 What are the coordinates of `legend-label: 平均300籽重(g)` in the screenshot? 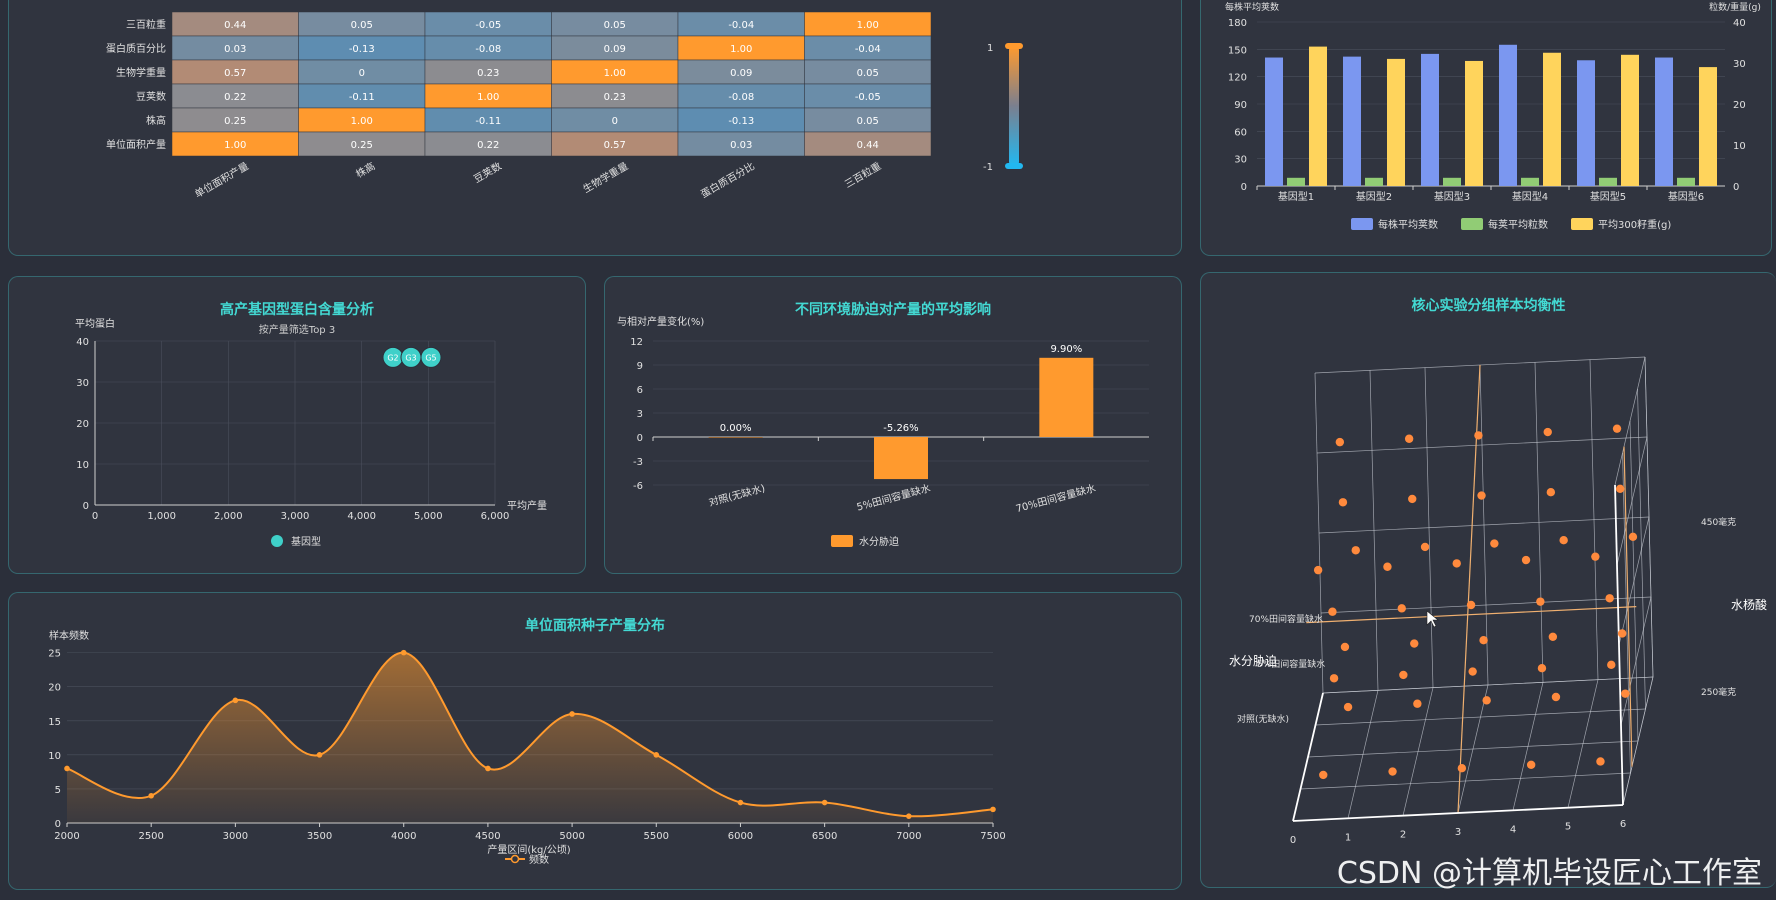 It's located at (1634, 224).